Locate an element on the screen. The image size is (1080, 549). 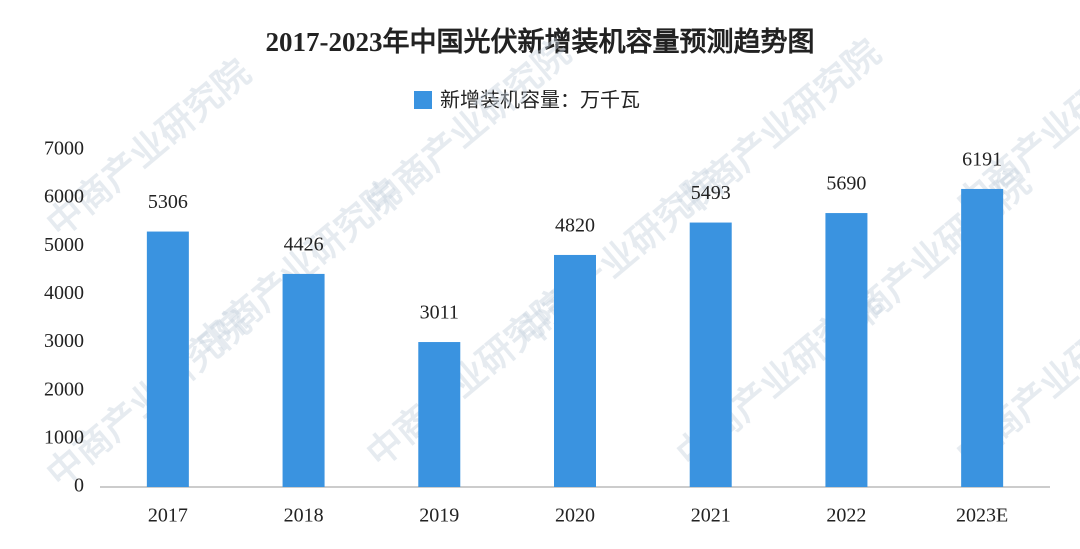
legend-label: 新增装机容量：万千瓦 is located at coordinates (540, 100).